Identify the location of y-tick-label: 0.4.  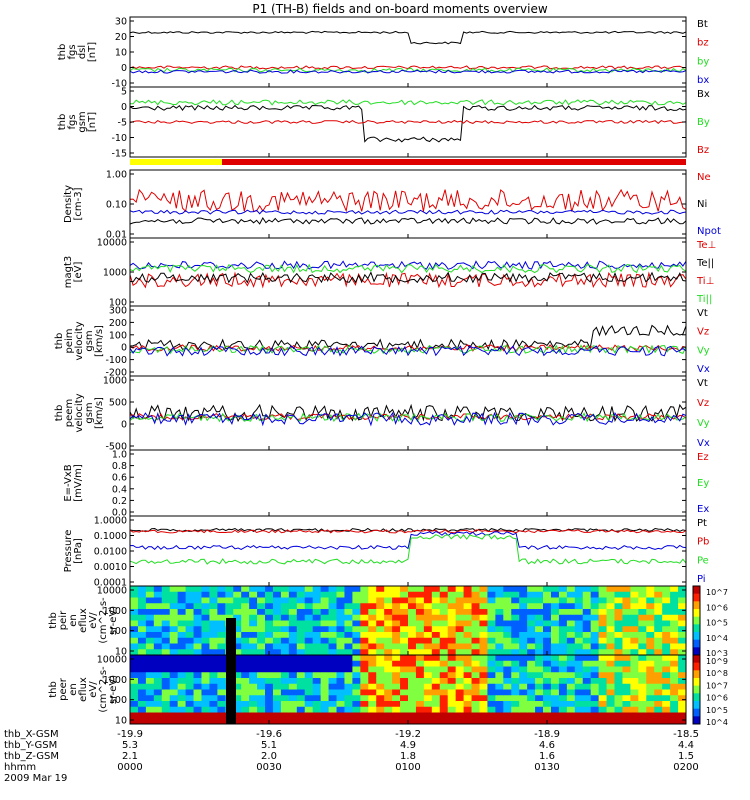
(119, 489).